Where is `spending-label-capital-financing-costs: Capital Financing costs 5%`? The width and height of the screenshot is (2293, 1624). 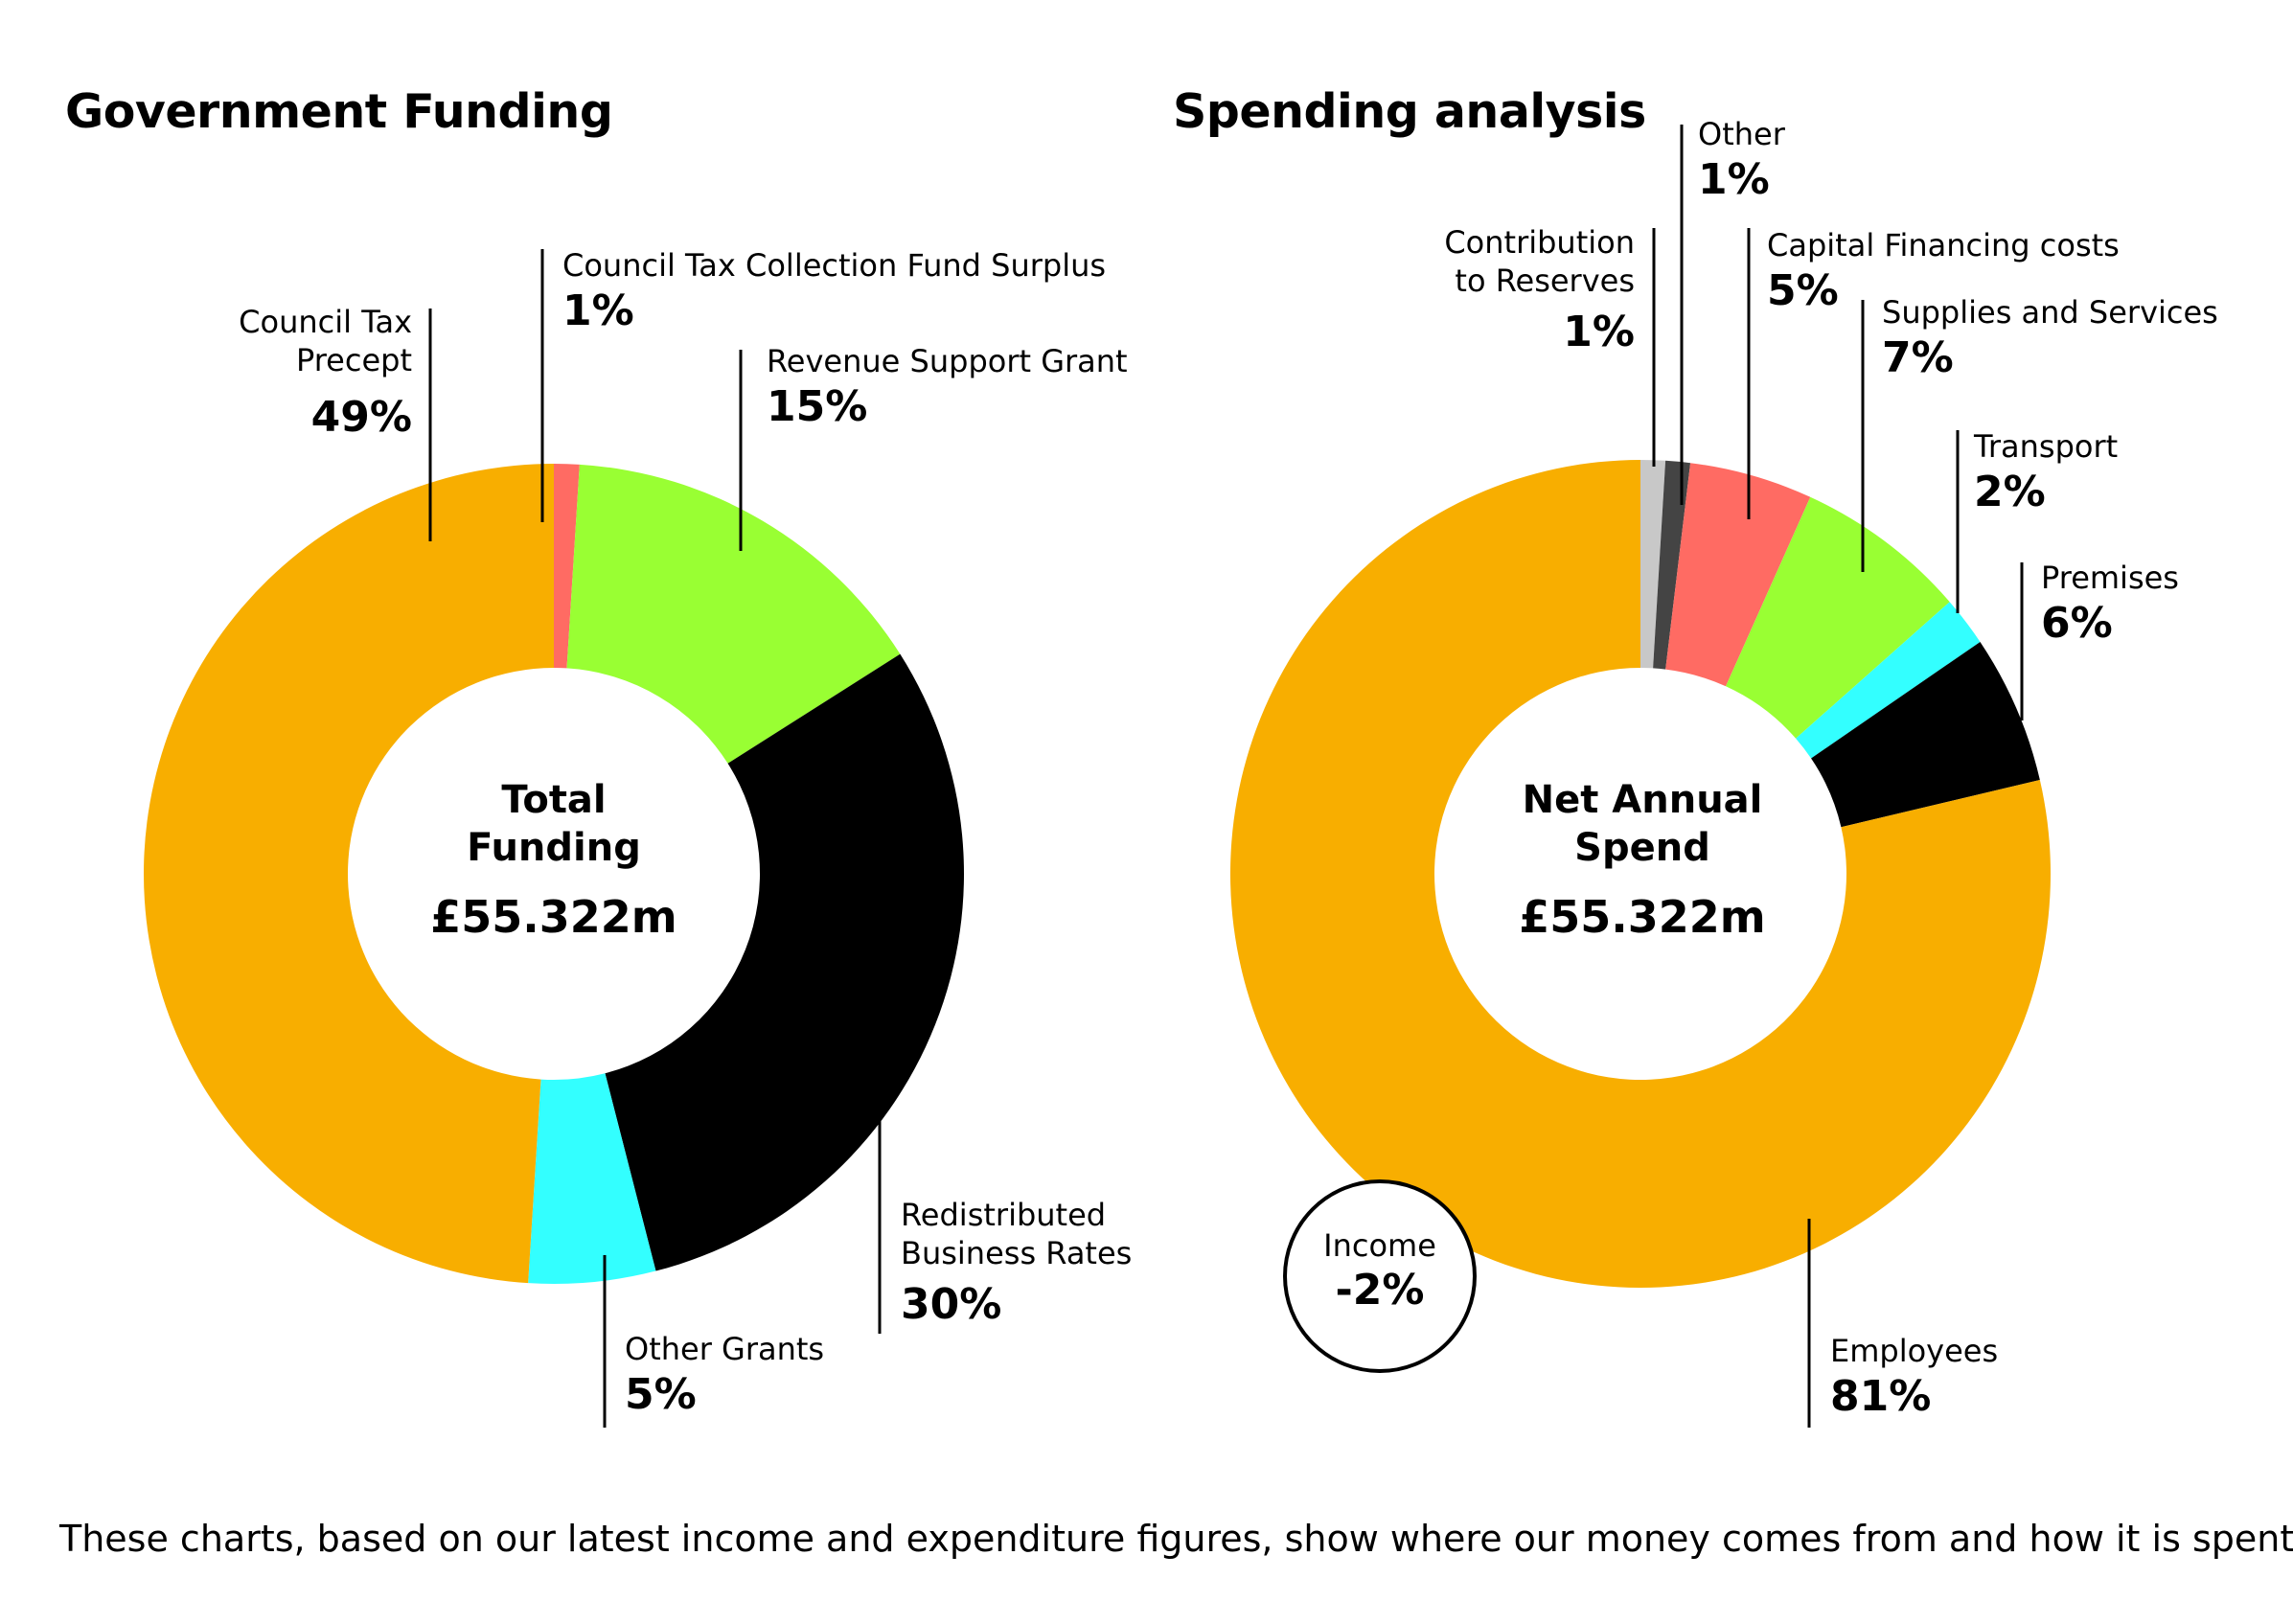
spending-label-capital-financing-costs: Capital Financing costs 5% is located at coordinates (1943, 272).